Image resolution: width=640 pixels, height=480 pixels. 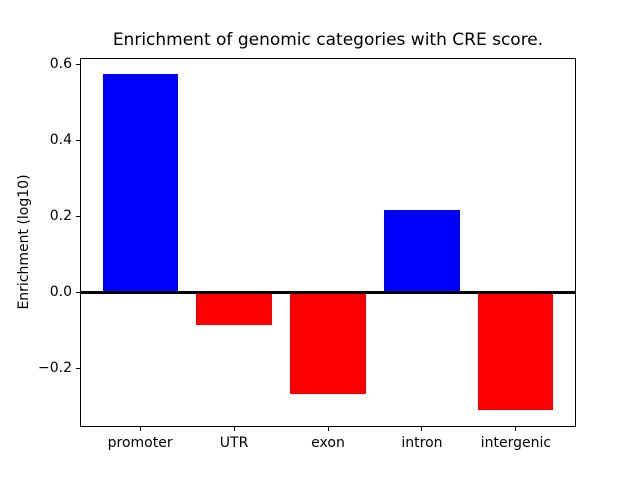 What do you see at coordinates (422, 251) in the screenshot?
I see `bar-intron` at bounding box center [422, 251].